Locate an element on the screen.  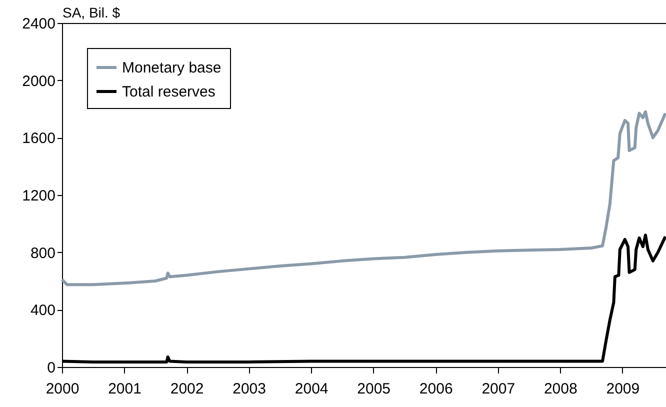
y-tick-label: 400 is located at coordinates (43, 311).